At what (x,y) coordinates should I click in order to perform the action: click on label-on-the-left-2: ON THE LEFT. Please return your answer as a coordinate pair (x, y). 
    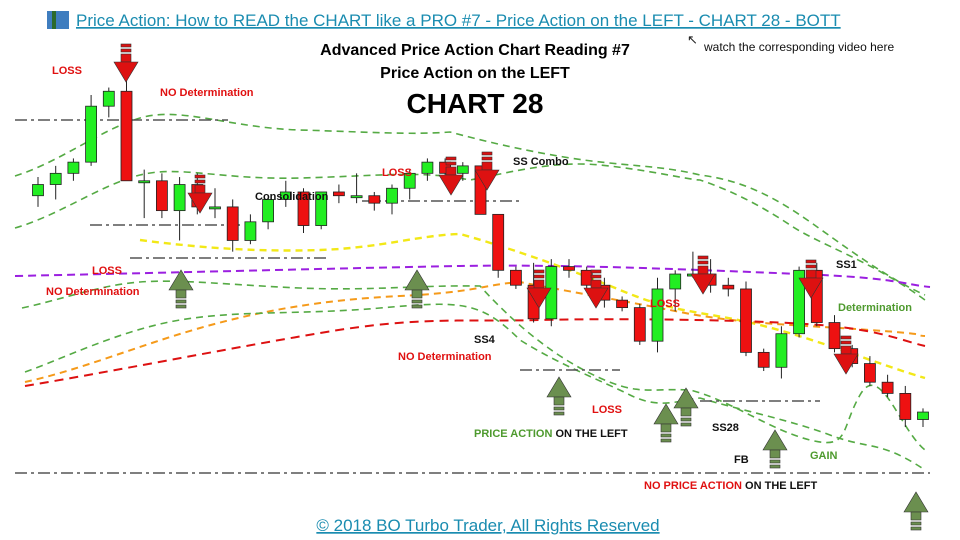
    Looking at the image, I should click on (779, 486).